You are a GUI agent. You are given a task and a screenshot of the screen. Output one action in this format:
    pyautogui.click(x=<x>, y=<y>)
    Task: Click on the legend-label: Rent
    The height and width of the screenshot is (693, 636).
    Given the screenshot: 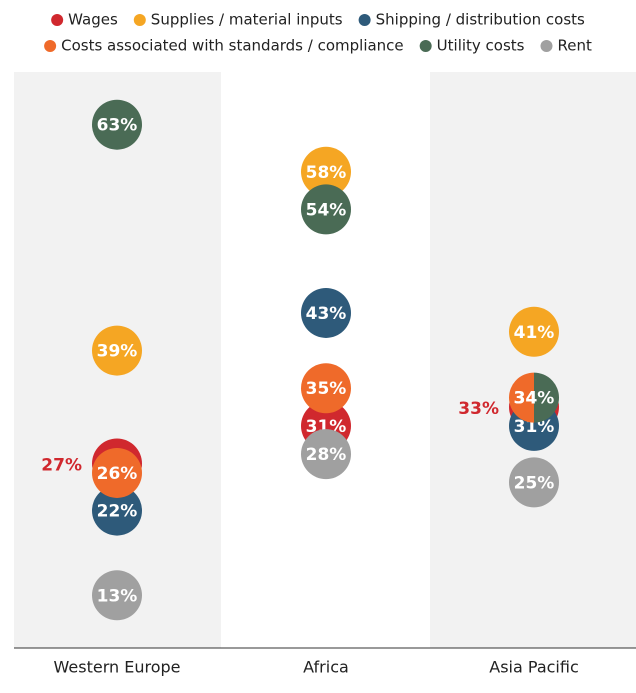 What is the action you would take?
    pyautogui.click(x=575, y=46)
    